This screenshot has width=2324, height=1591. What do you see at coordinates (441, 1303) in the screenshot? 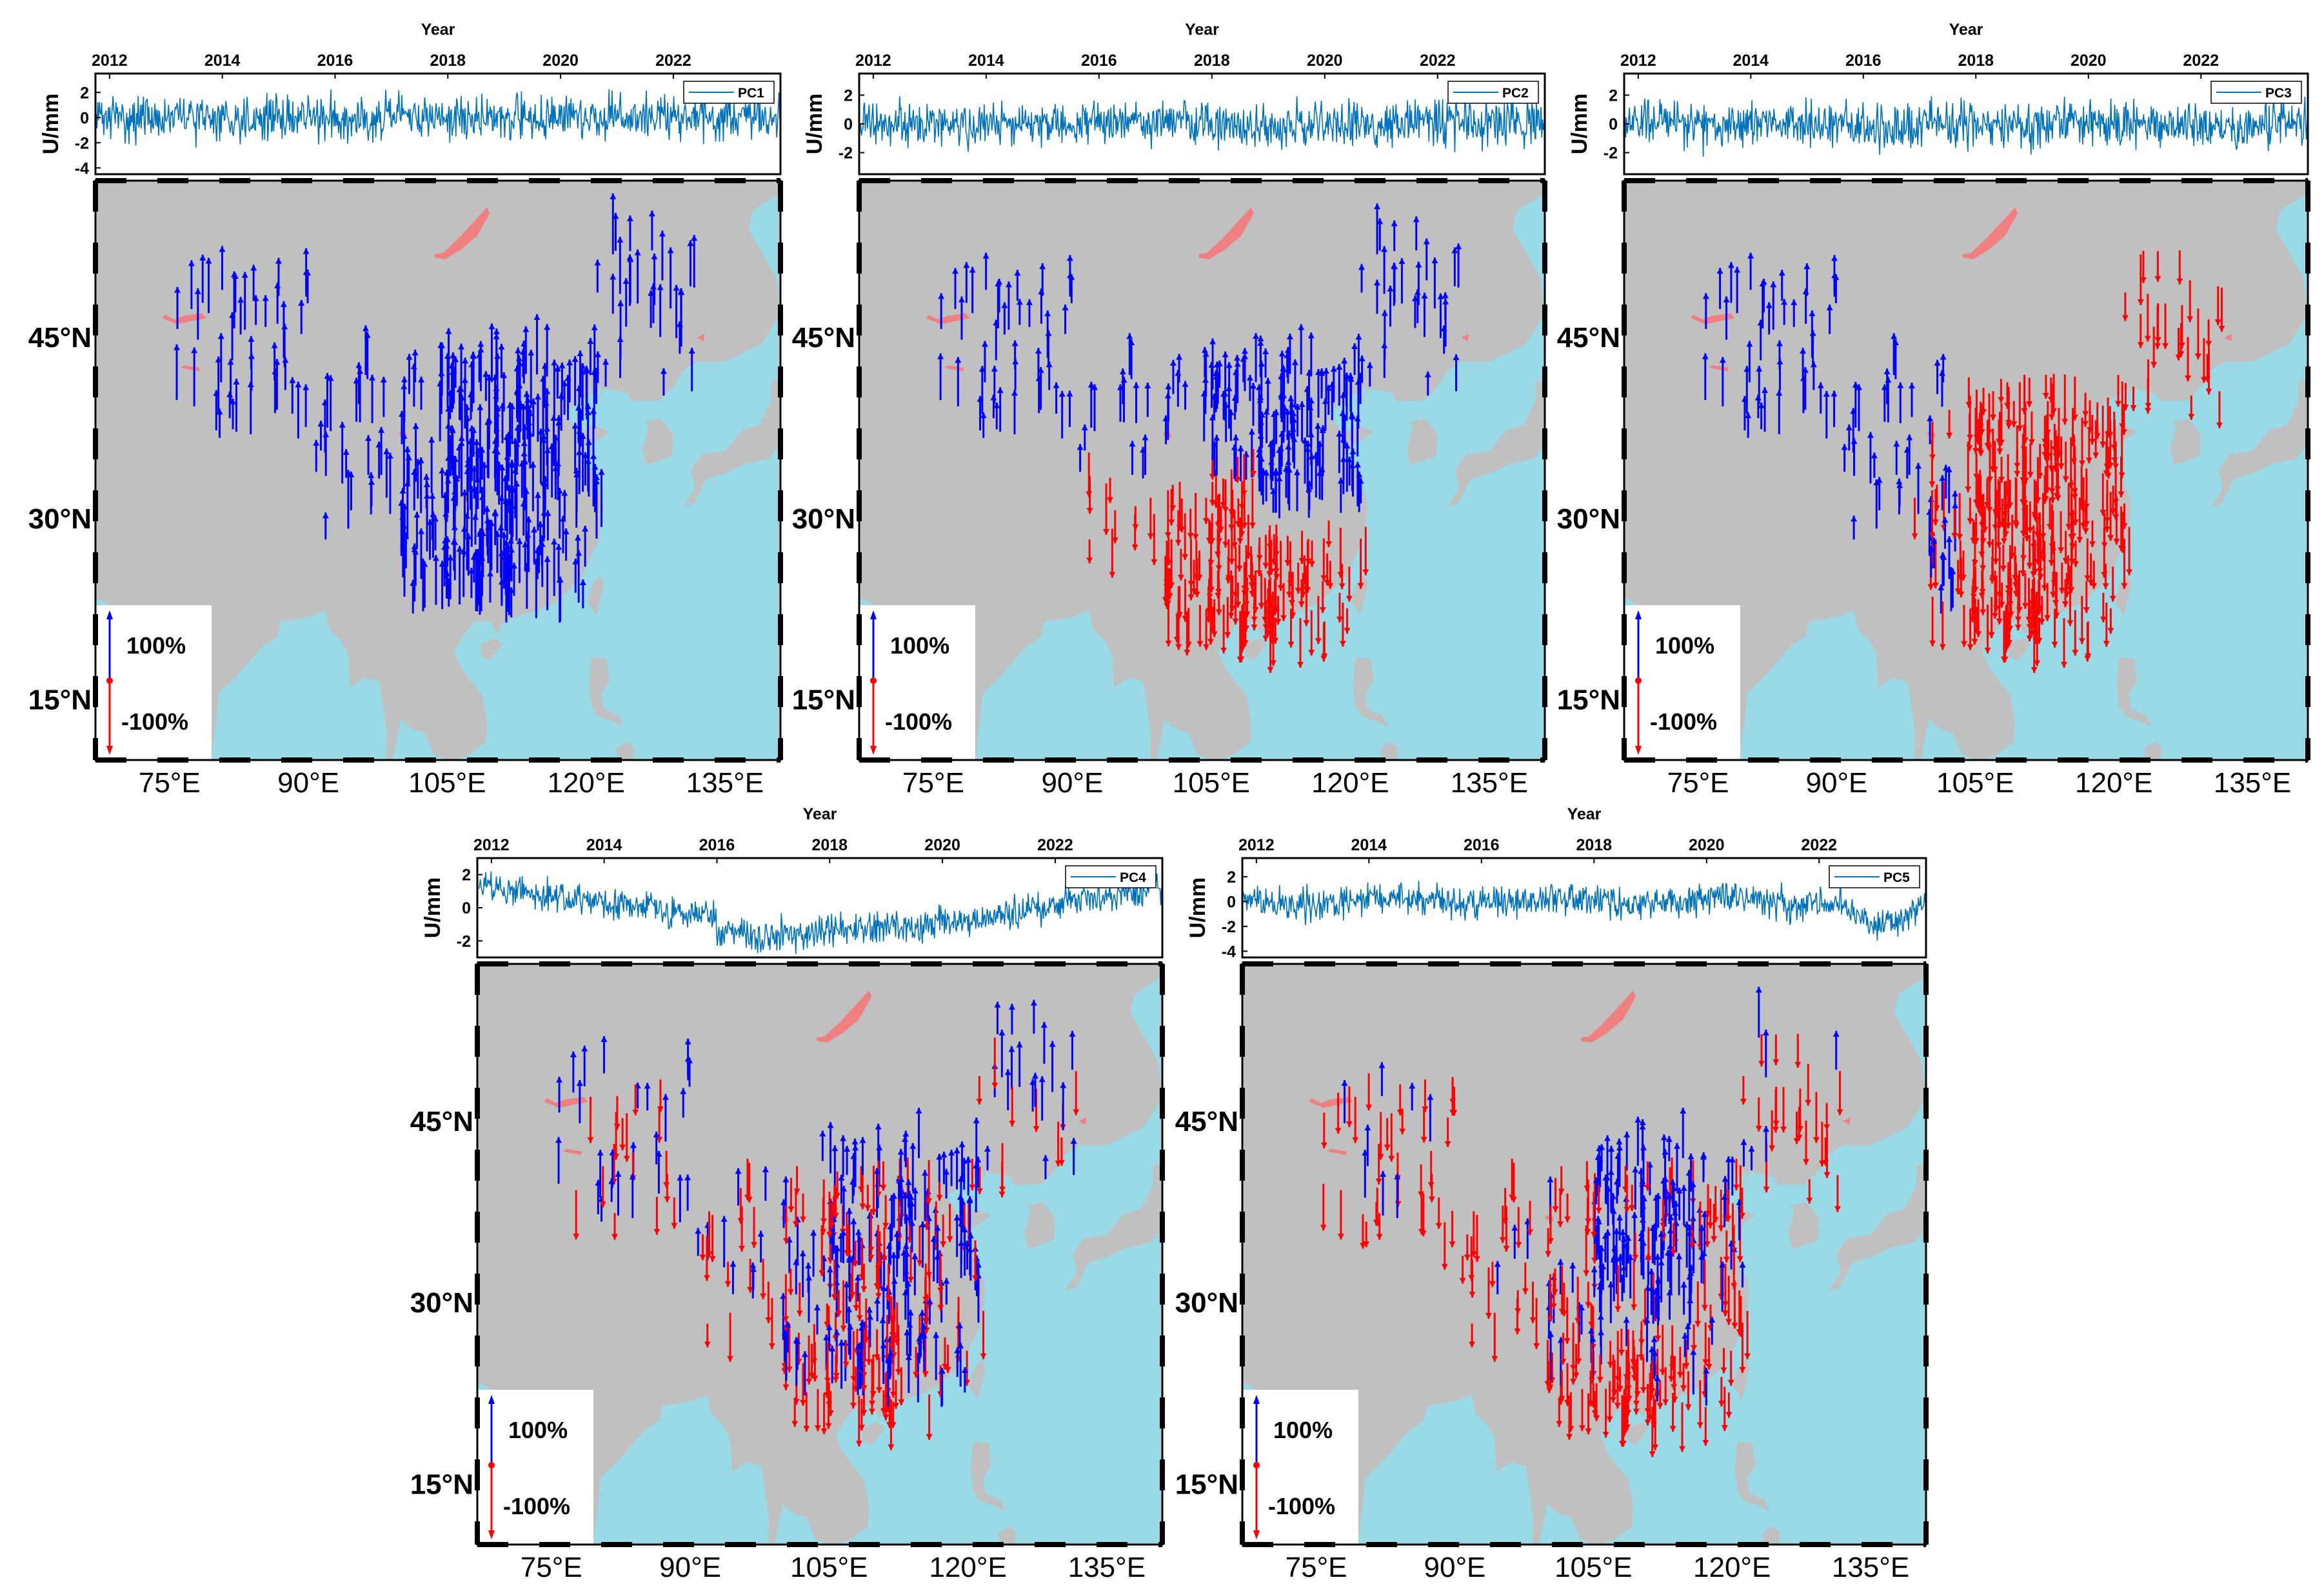
I see `lat-tick-label: 30°N` at bounding box center [441, 1303].